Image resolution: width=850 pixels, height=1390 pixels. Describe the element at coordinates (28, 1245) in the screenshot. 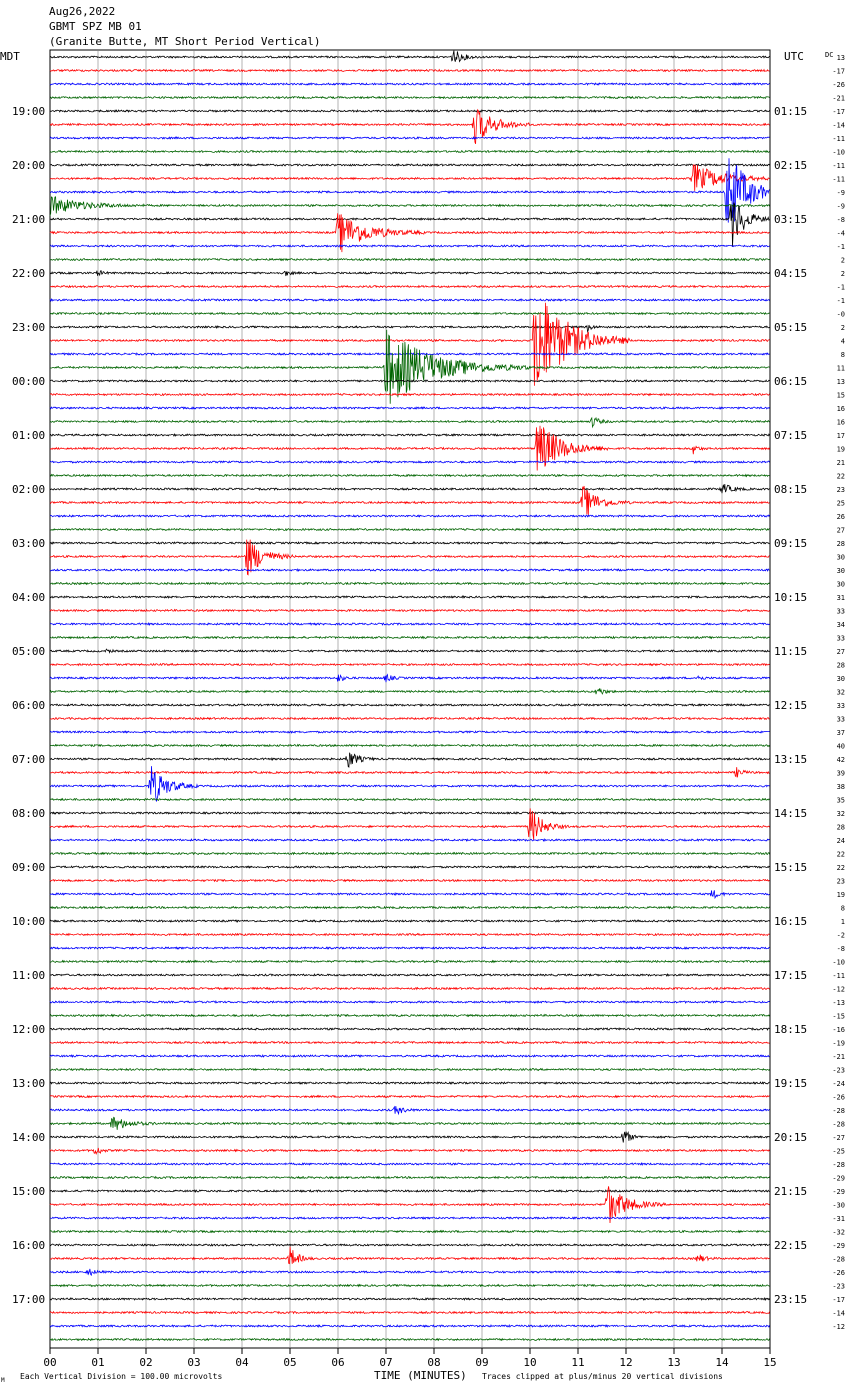

I see `left-hour-label: 16:00` at that location.